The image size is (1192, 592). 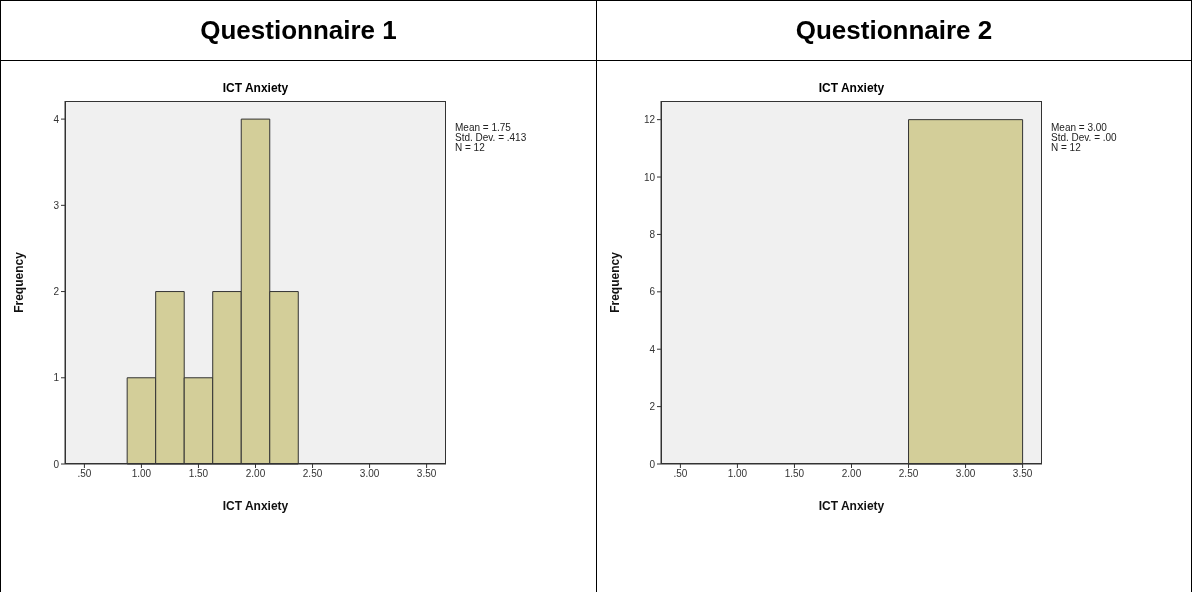 What do you see at coordinates (298, 31) in the screenshot?
I see `chart-title: Questionnaire 1` at bounding box center [298, 31].